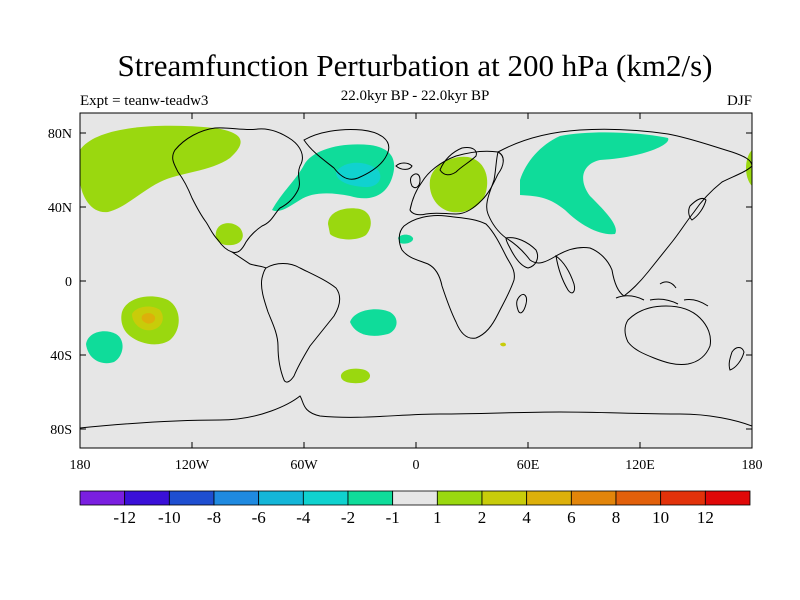 This screenshot has height=600, width=800. I want to click on colorbar-label: 8, so click(616, 517).